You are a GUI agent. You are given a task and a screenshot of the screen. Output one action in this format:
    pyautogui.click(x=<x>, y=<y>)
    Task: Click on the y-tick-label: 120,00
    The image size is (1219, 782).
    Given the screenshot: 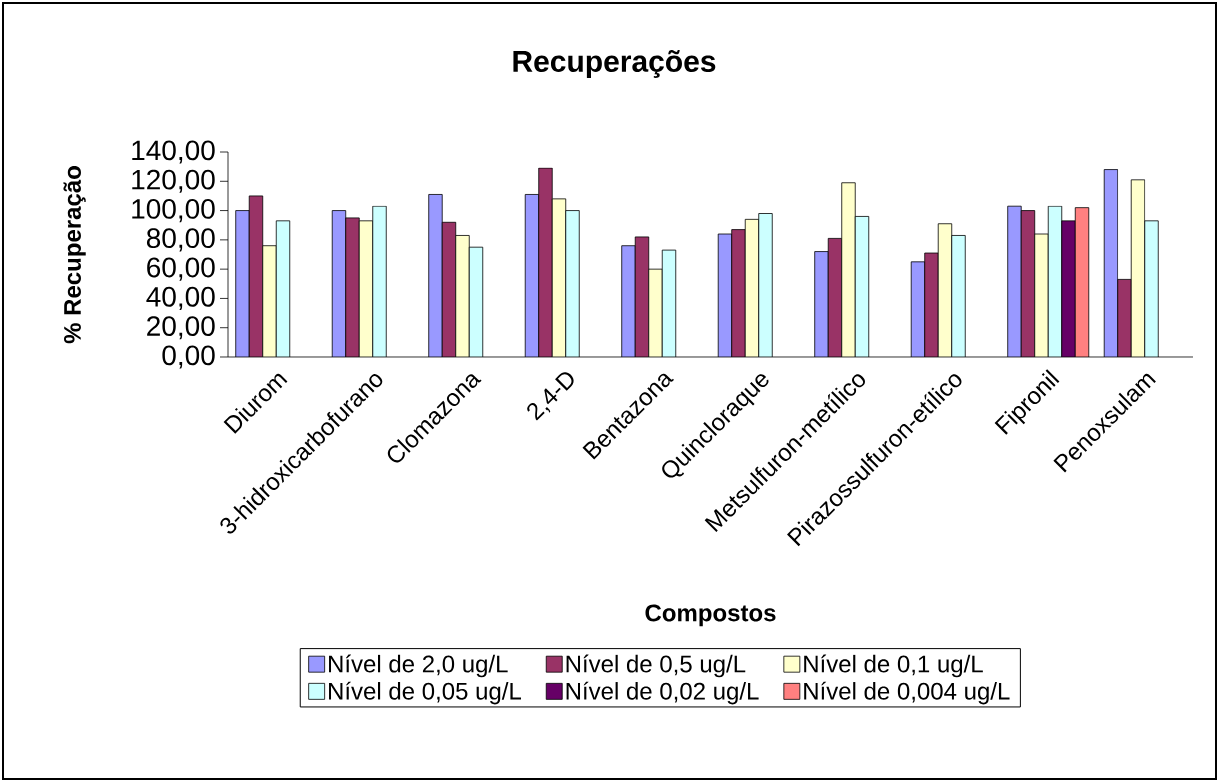 What is the action you would take?
    pyautogui.click(x=173, y=181)
    